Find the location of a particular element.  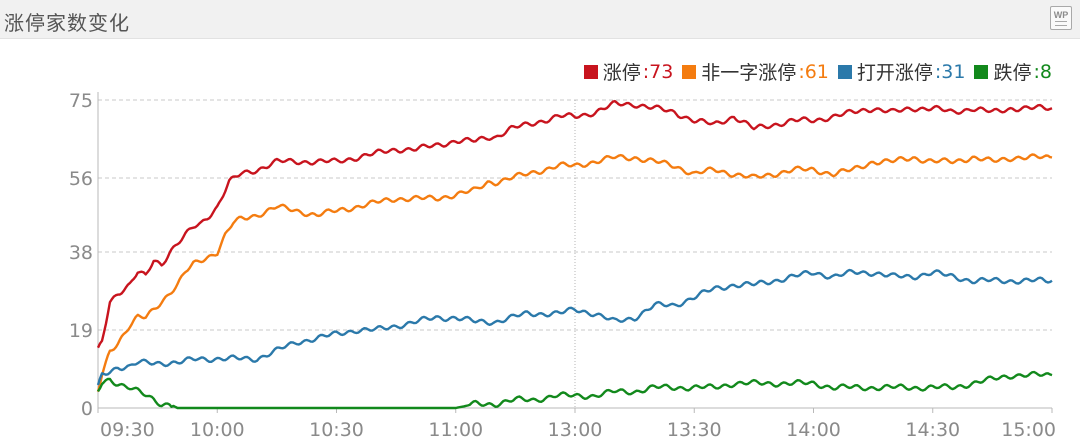

legend-label: 非一字涨停 is located at coordinates (749, 73).